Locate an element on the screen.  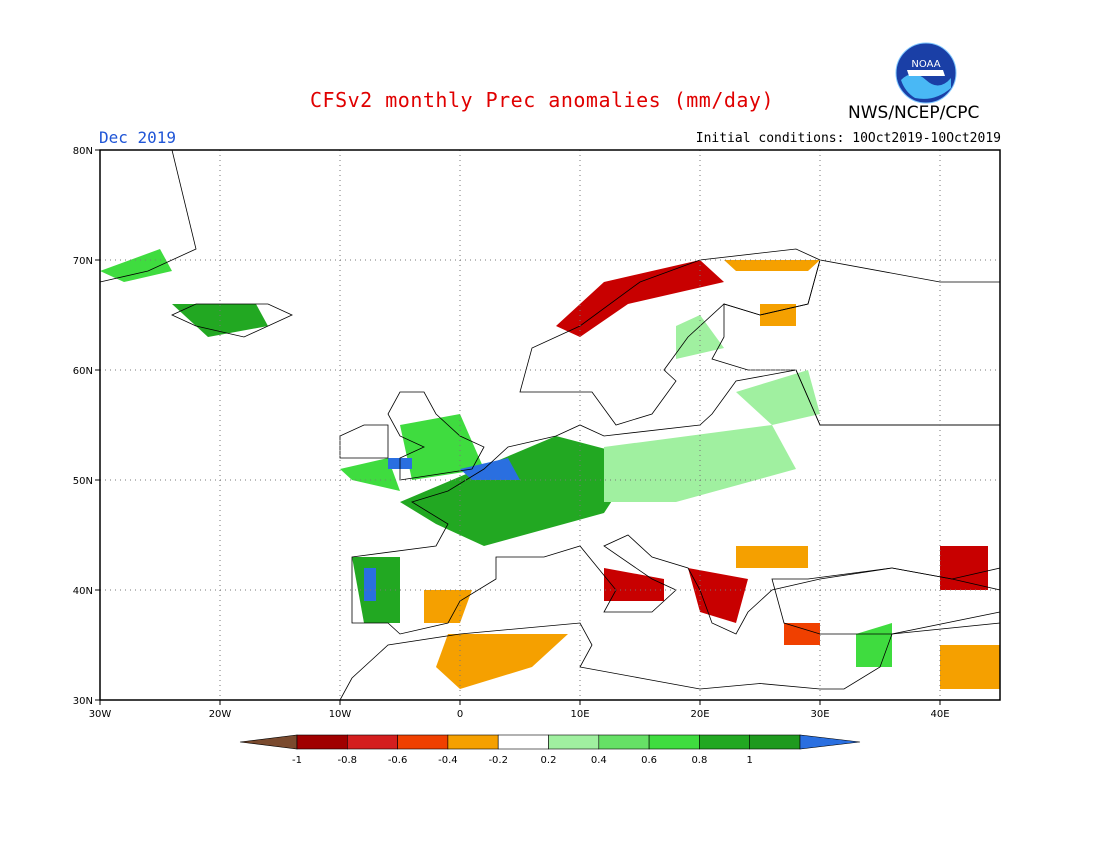
initial-conditions: Initial conditions: 10Oct2019-10Oct2019 is located at coordinates (848, 138).